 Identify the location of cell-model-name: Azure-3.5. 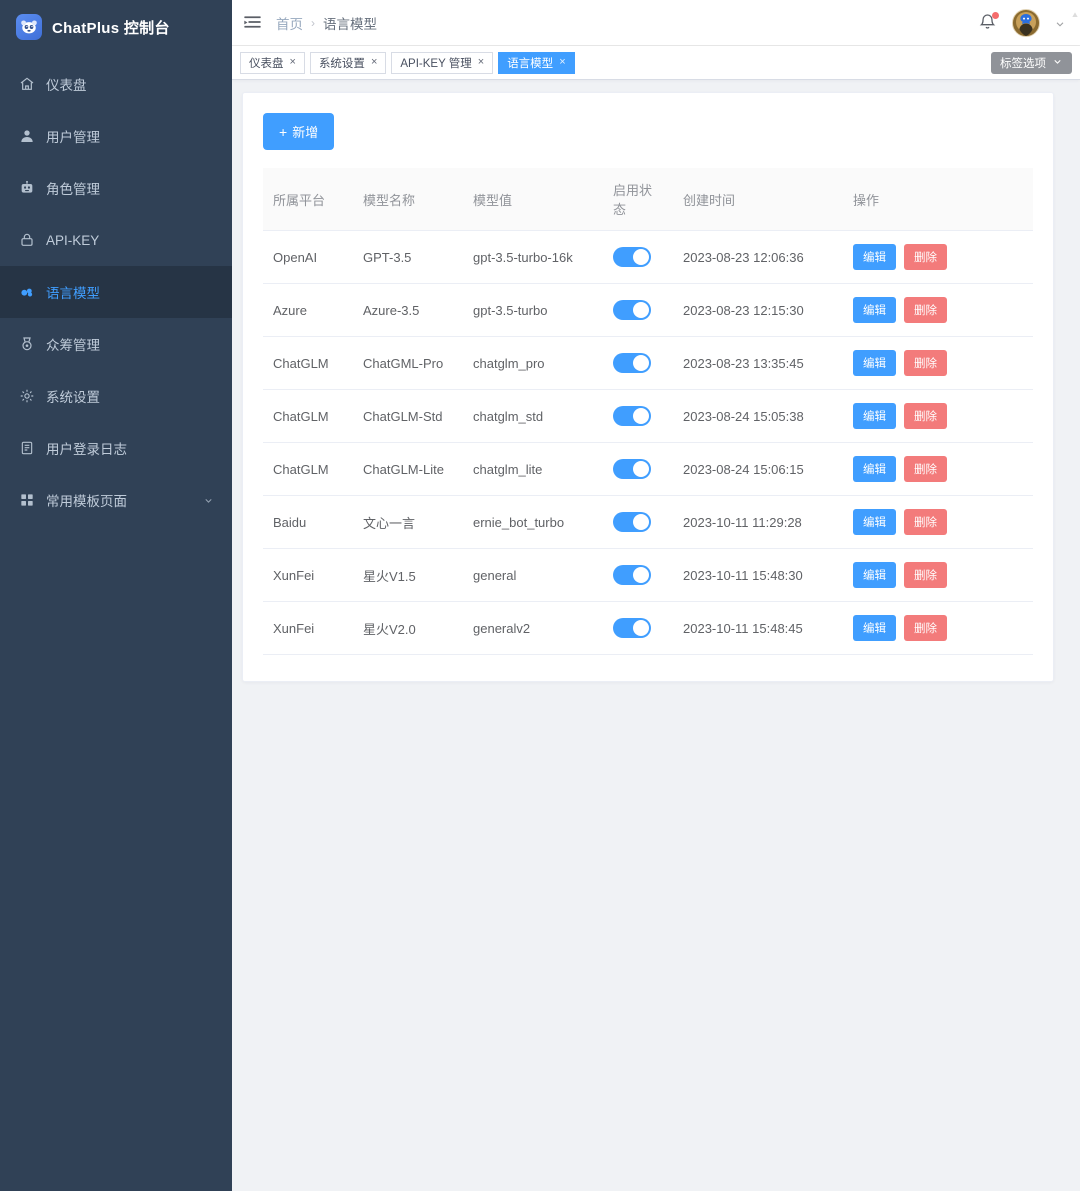
(408, 310).